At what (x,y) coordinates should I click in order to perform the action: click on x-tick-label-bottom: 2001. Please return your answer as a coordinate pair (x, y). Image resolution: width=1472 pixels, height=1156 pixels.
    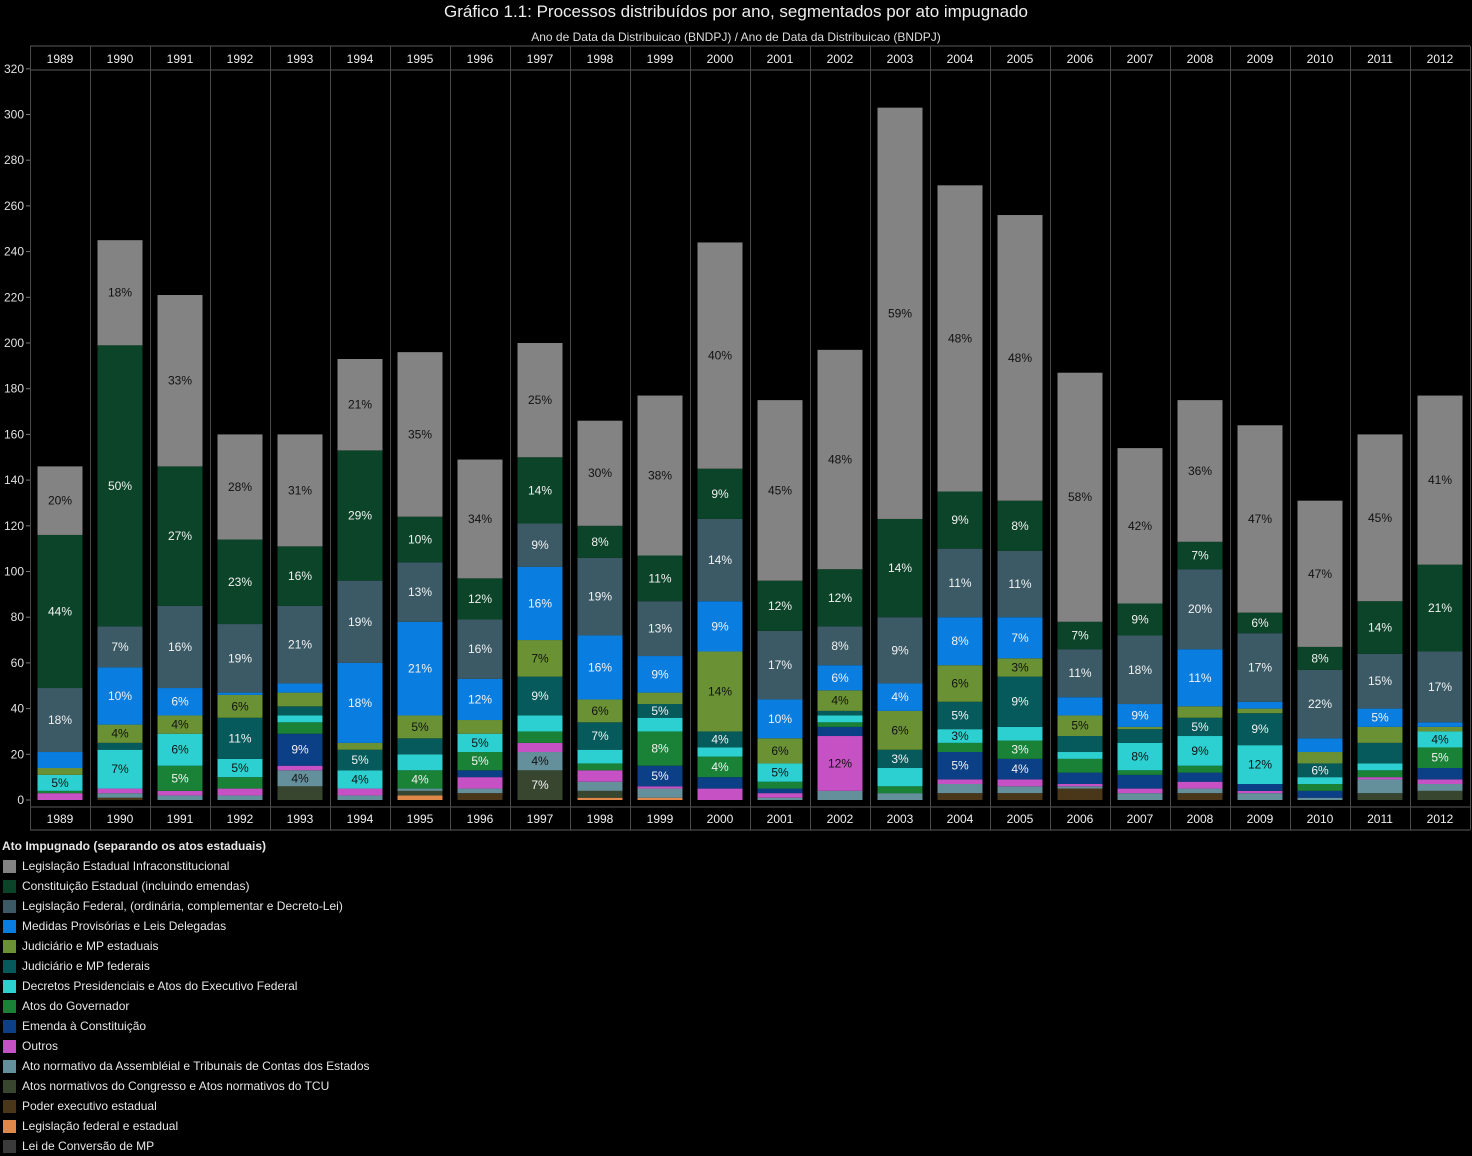
    Looking at the image, I should click on (780, 819).